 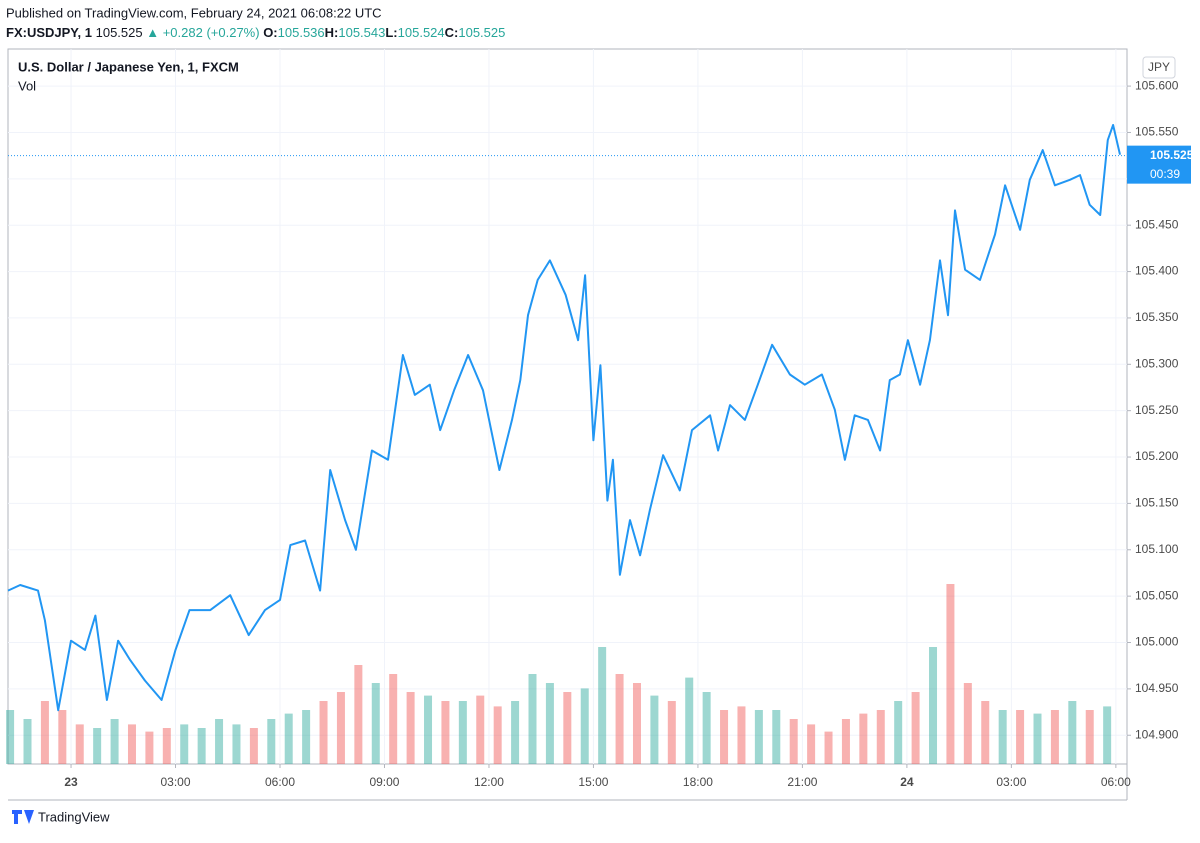 What do you see at coordinates (71, 782) in the screenshot?
I see `x-tick-label: 23` at bounding box center [71, 782].